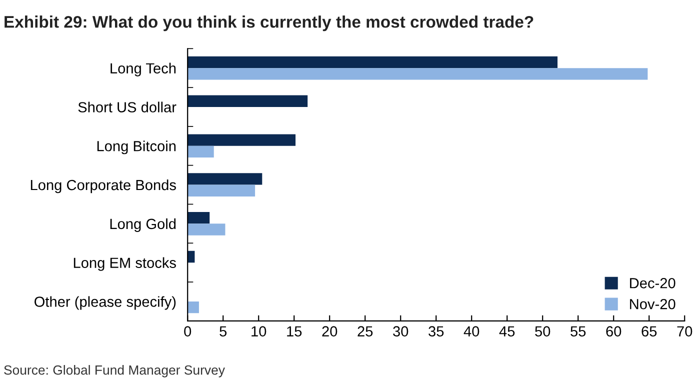 The height and width of the screenshot is (389, 700). I want to click on x-tick-label: 5, so click(223, 331).